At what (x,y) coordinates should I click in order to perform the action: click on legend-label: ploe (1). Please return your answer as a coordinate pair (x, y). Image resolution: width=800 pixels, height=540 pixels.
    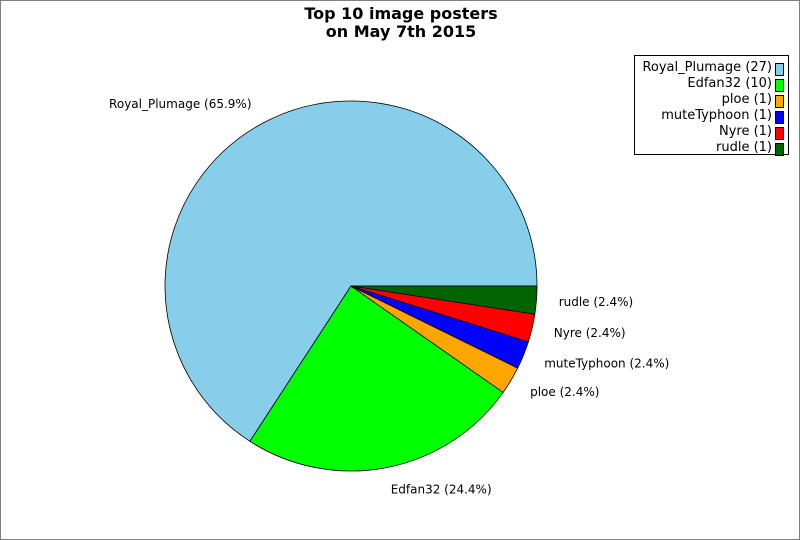
    Looking at the image, I should click on (746, 99).